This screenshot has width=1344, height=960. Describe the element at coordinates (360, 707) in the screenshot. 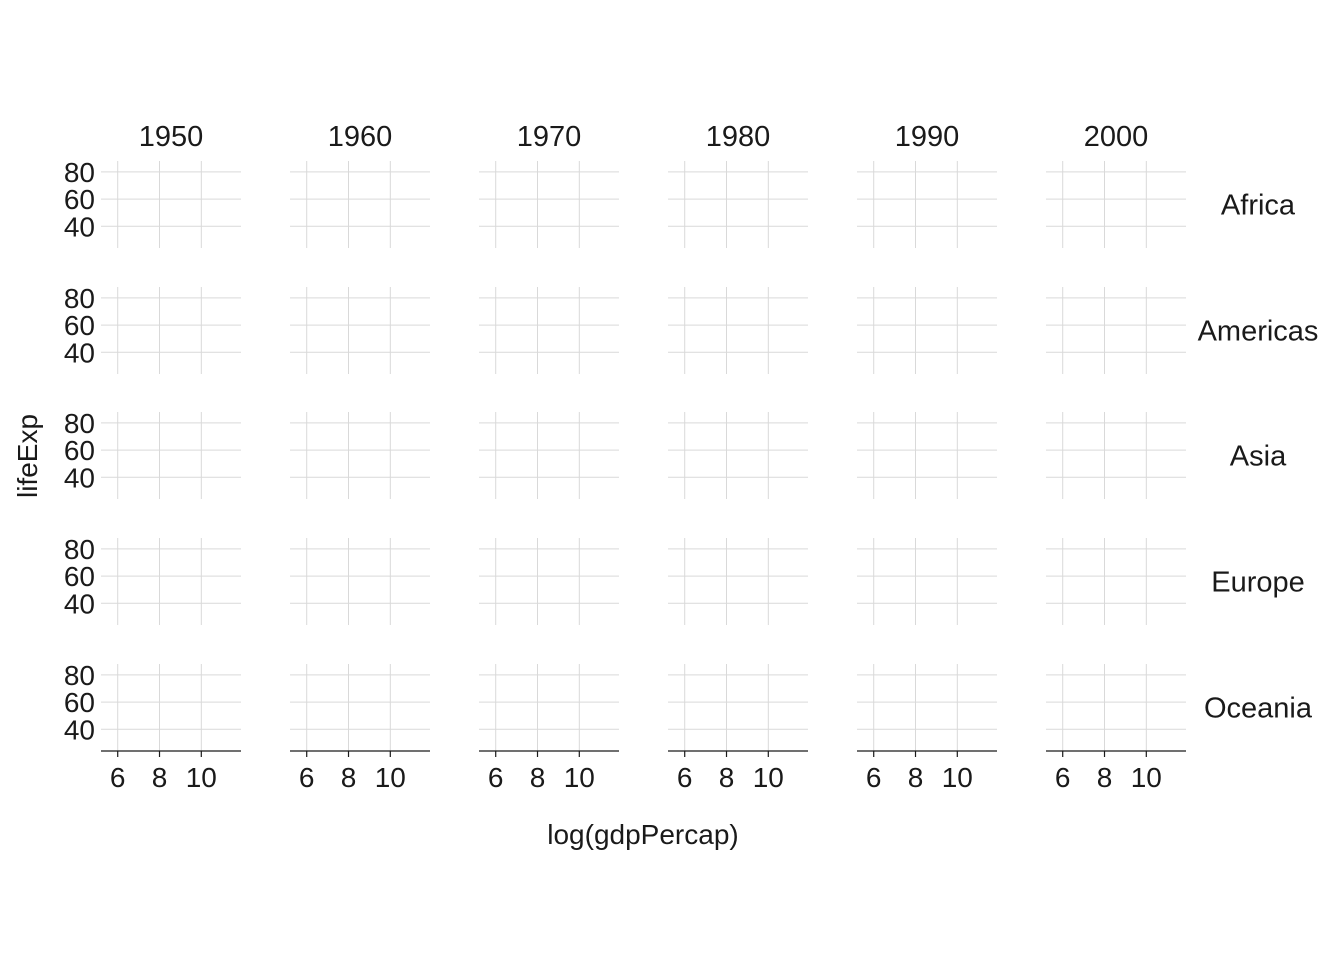

I see `panel-oceania-1960` at that location.